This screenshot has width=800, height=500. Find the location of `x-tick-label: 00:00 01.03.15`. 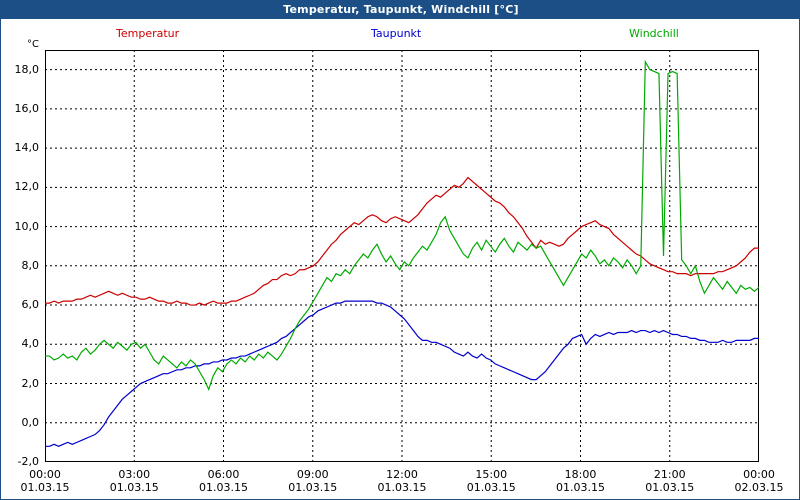

x-tick-label: 00:00 01.03.15 is located at coordinates (45, 481).